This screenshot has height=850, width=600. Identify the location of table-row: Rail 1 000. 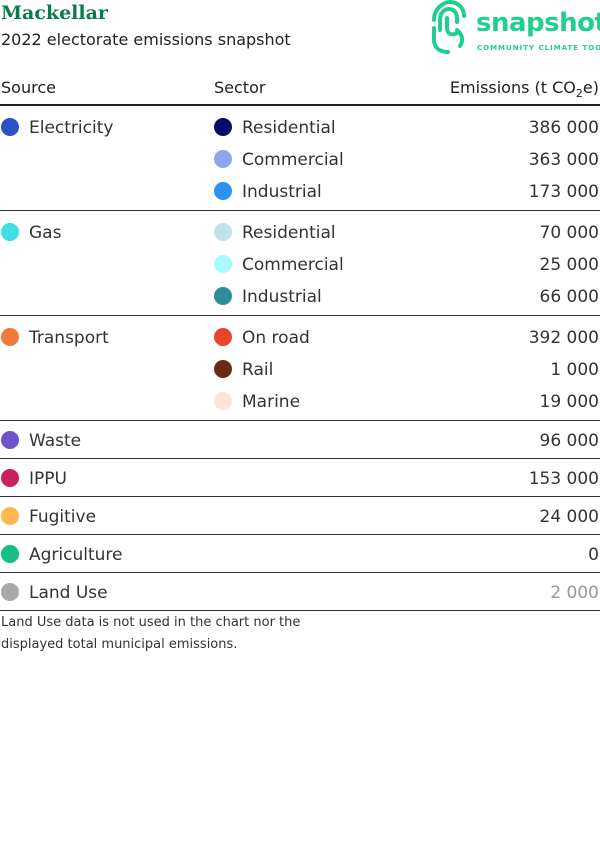
(300, 368).